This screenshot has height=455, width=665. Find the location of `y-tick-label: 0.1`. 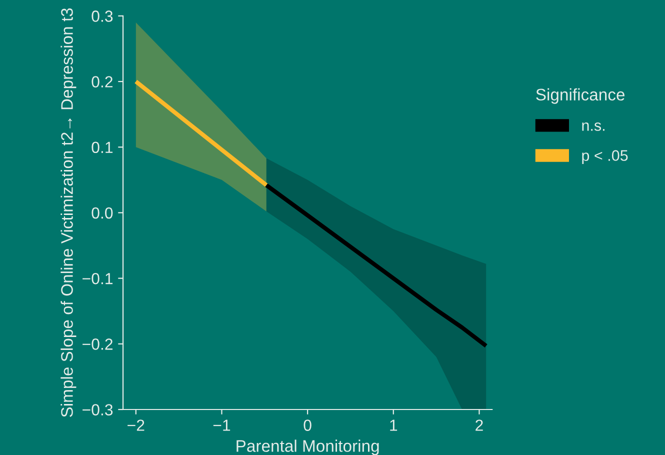

y-tick-label: 0.1 is located at coordinates (102, 148).